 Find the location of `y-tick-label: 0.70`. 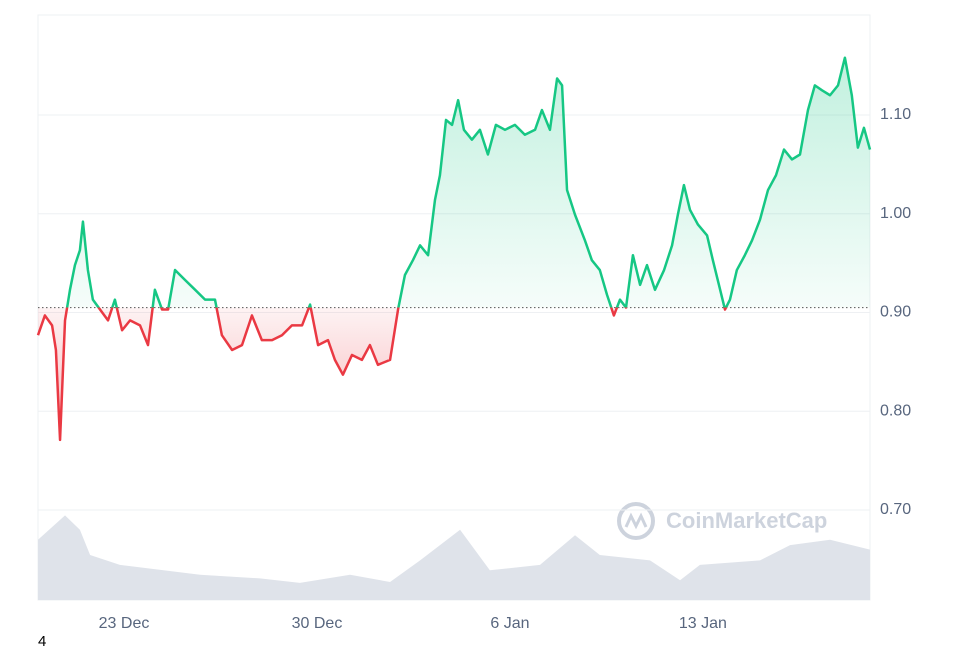

y-tick-label: 0.70 is located at coordinates (895, 509).